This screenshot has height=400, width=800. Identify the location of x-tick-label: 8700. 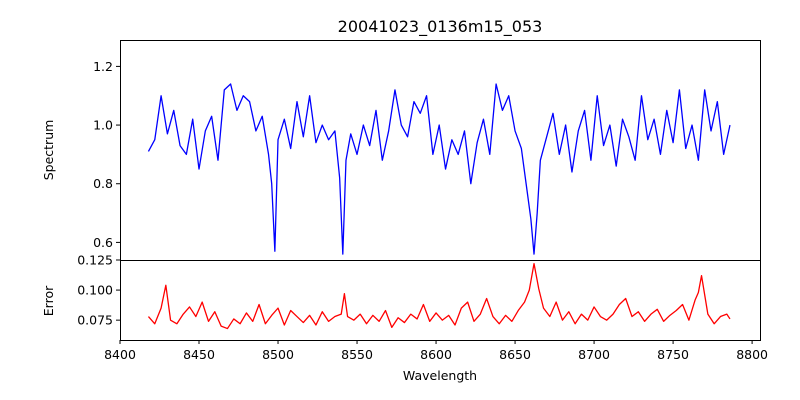
(594, 354).